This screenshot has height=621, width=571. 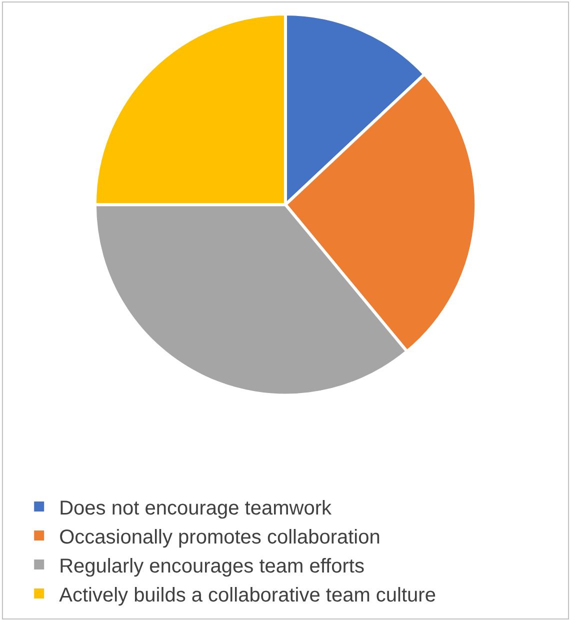 What do you see at coordinates (247, 595) in the screenshot?
I see `legend-label: Actively builds a collaborative team culture` at bounding box center [247, 595].